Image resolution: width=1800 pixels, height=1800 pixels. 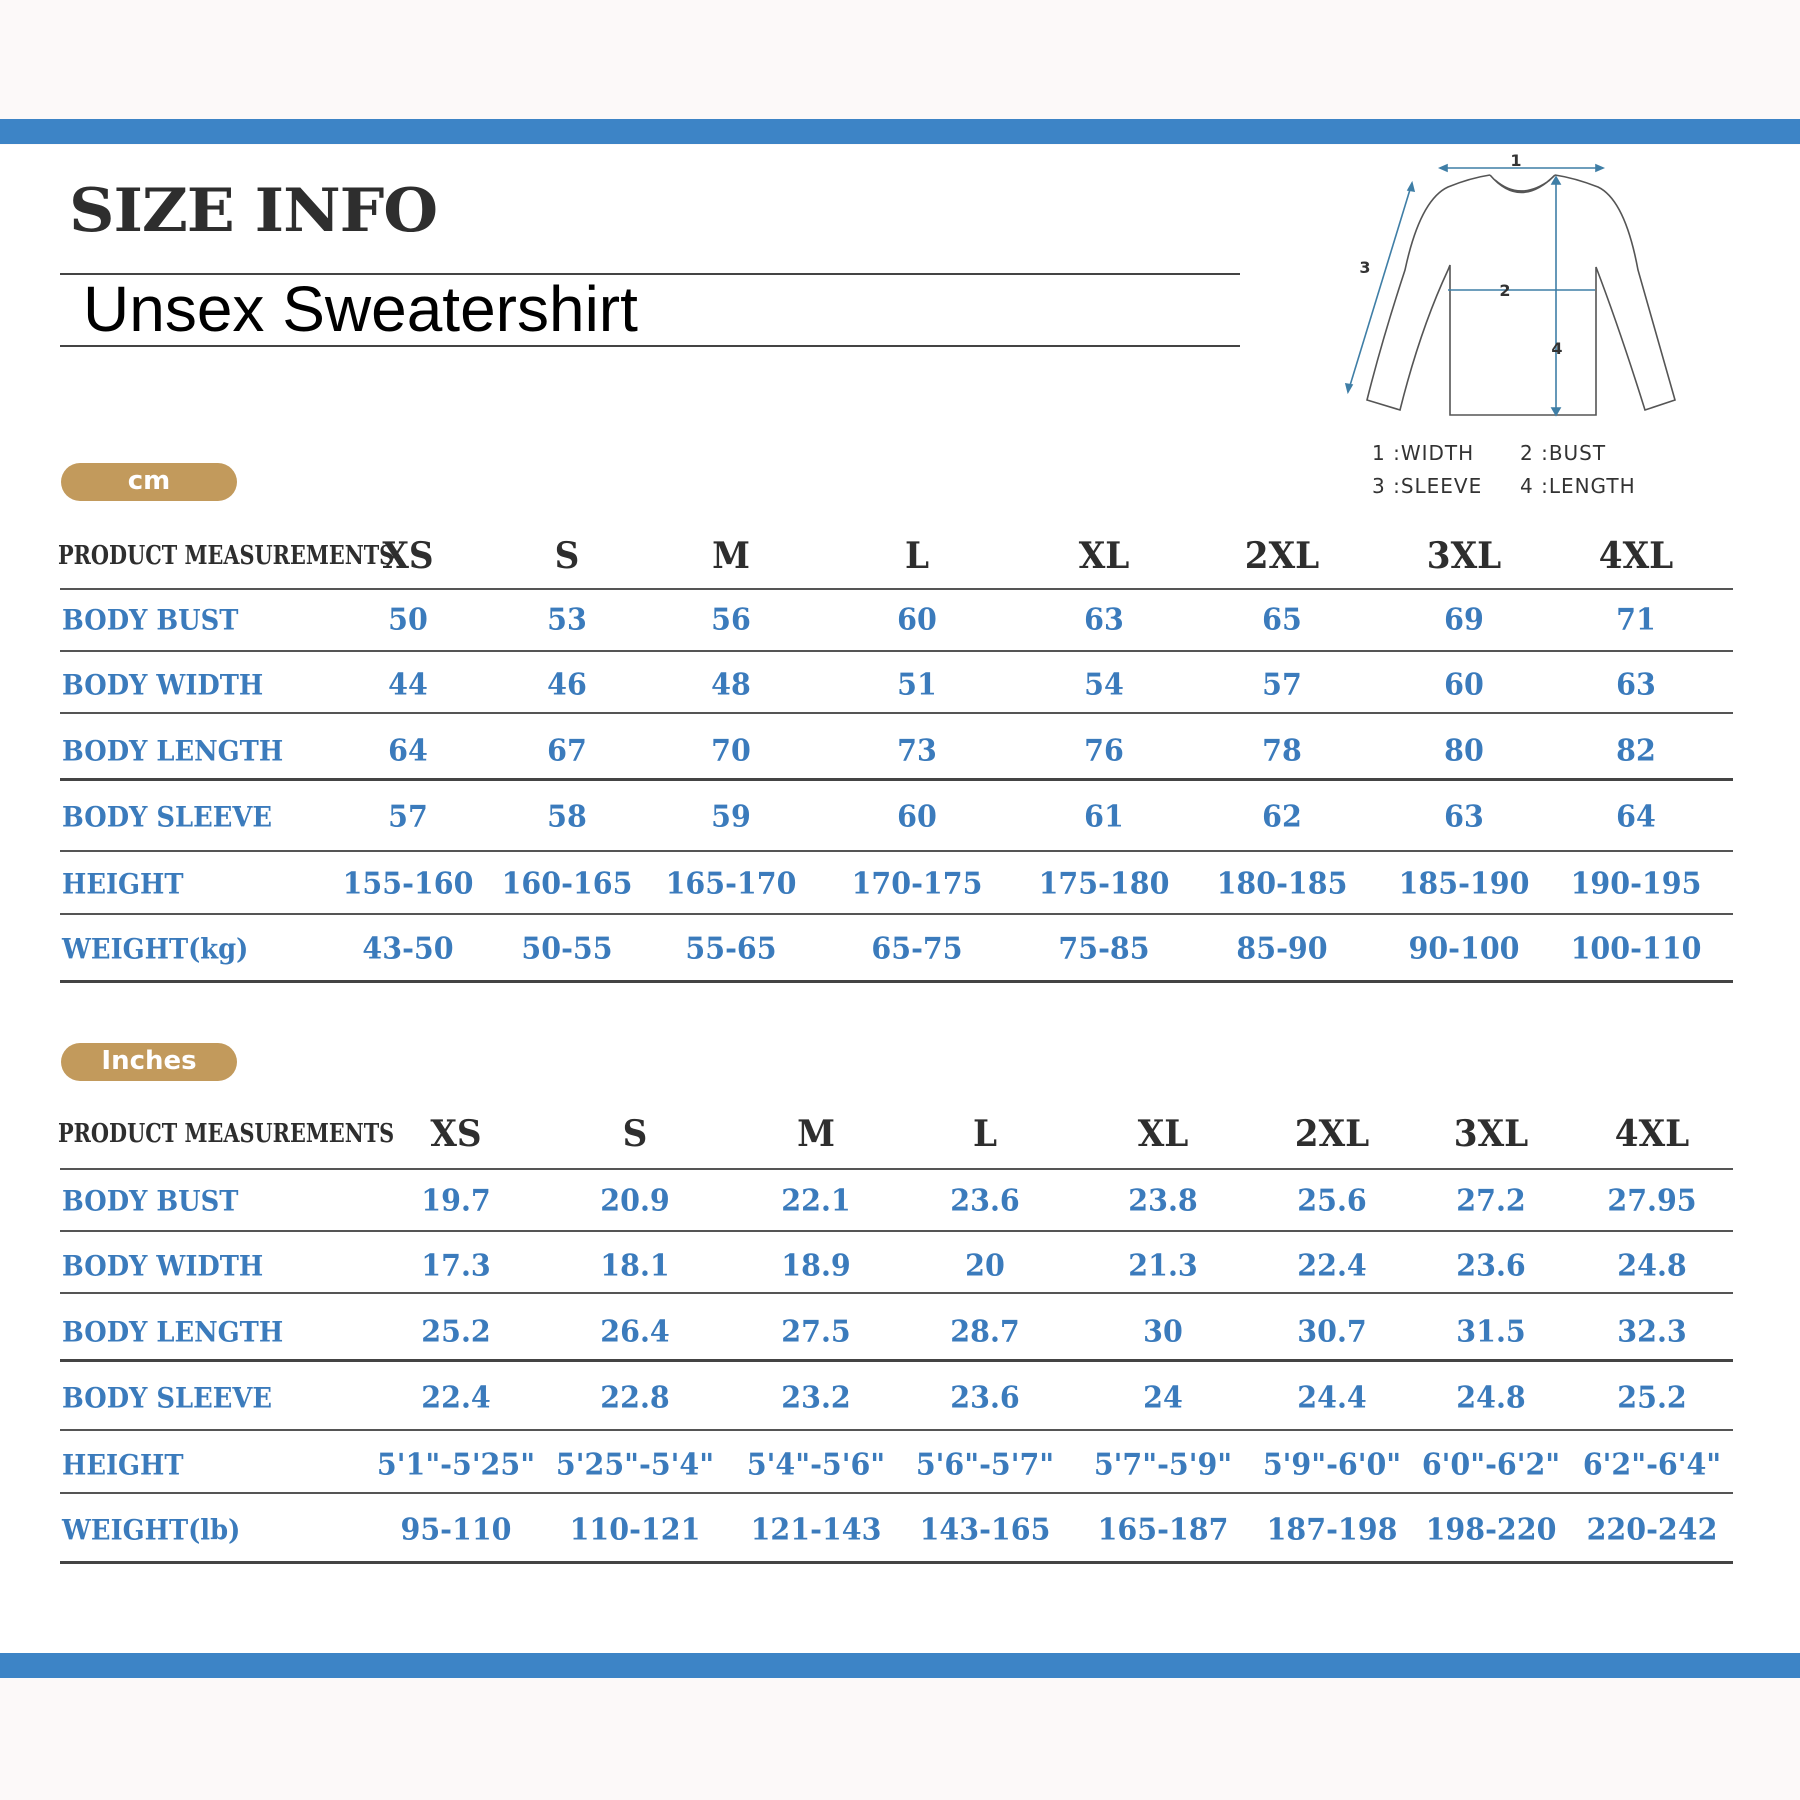 I want to click on cell-value: 143-165, so click(x=985, y=1530).